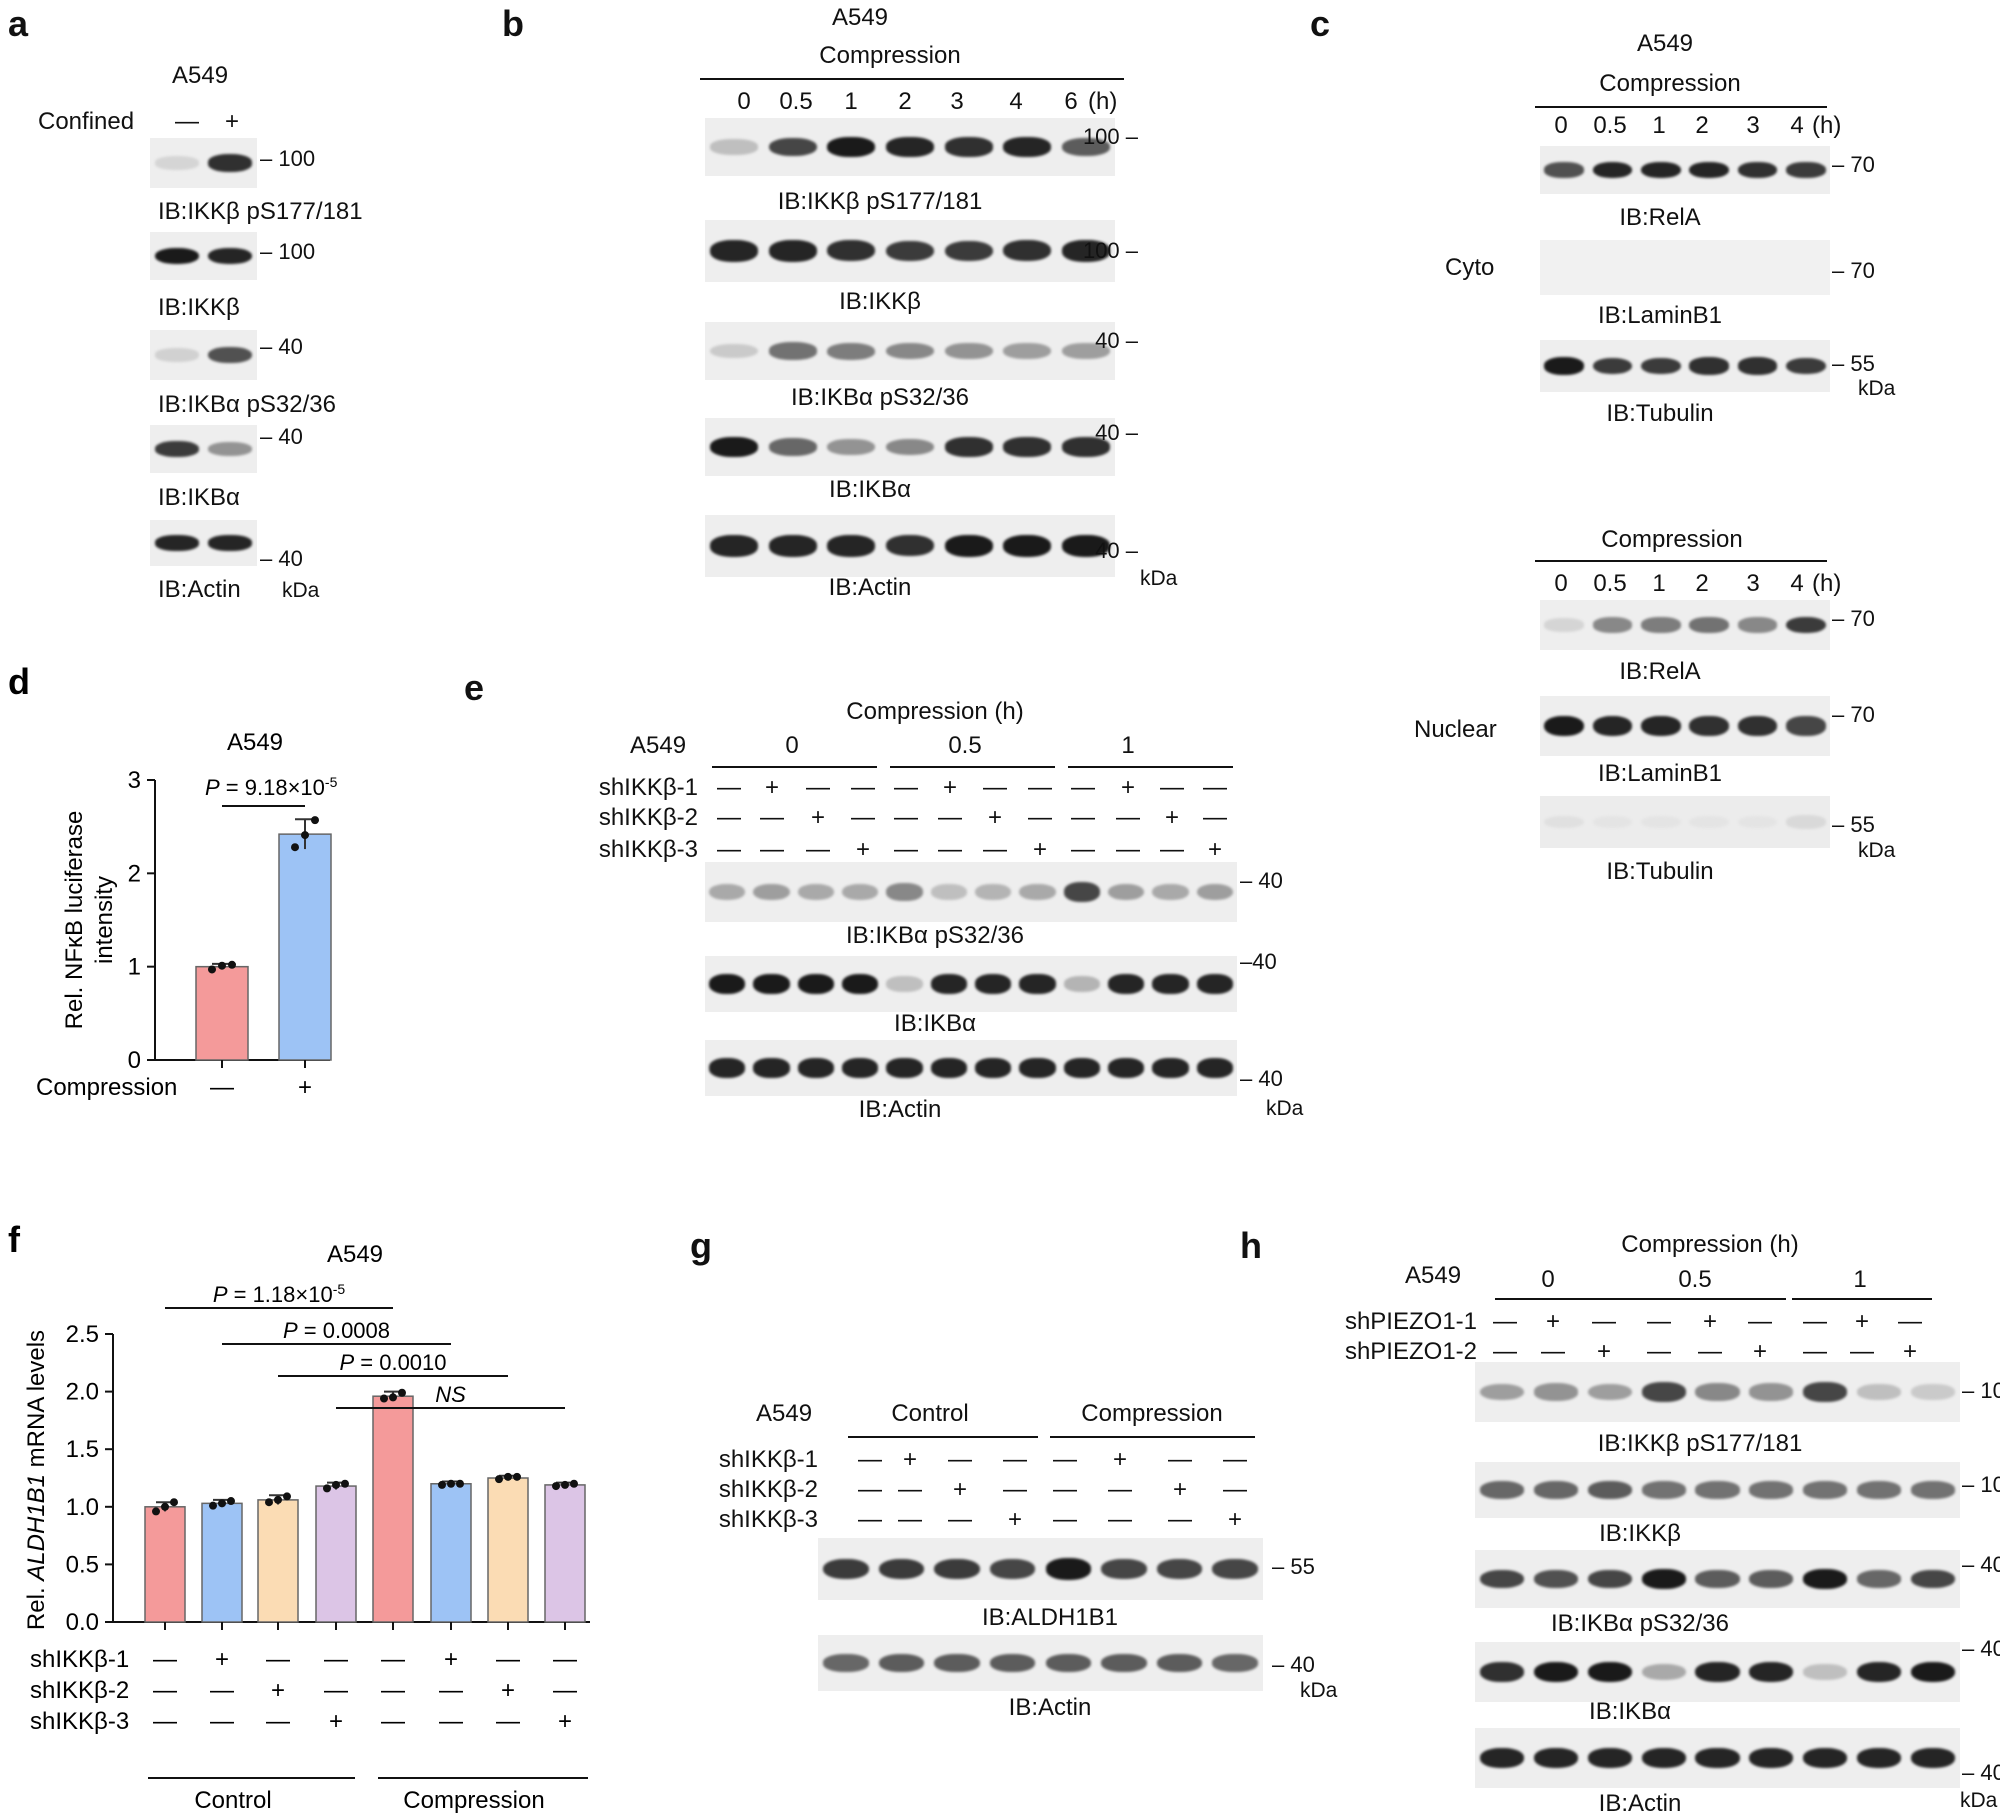 The image size is (2000, 1814). Describe the element at coordinates (450, 1394) in the screenshot. I see `ns-label: NS` at that location.